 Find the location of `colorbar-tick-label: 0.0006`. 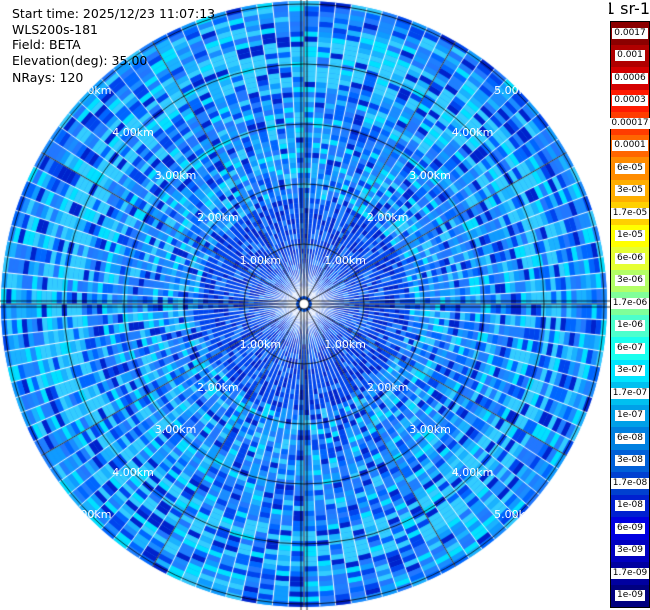

colorbar-tick-label: 0.0006 is located at coordinates (630, 78).